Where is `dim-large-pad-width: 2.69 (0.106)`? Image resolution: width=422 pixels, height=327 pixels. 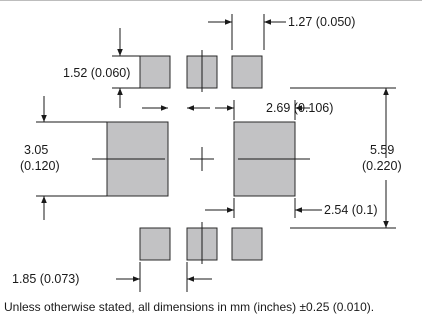 dim-large-pad-width: 2.69 (0.106) is located at coordinates (274, 110).